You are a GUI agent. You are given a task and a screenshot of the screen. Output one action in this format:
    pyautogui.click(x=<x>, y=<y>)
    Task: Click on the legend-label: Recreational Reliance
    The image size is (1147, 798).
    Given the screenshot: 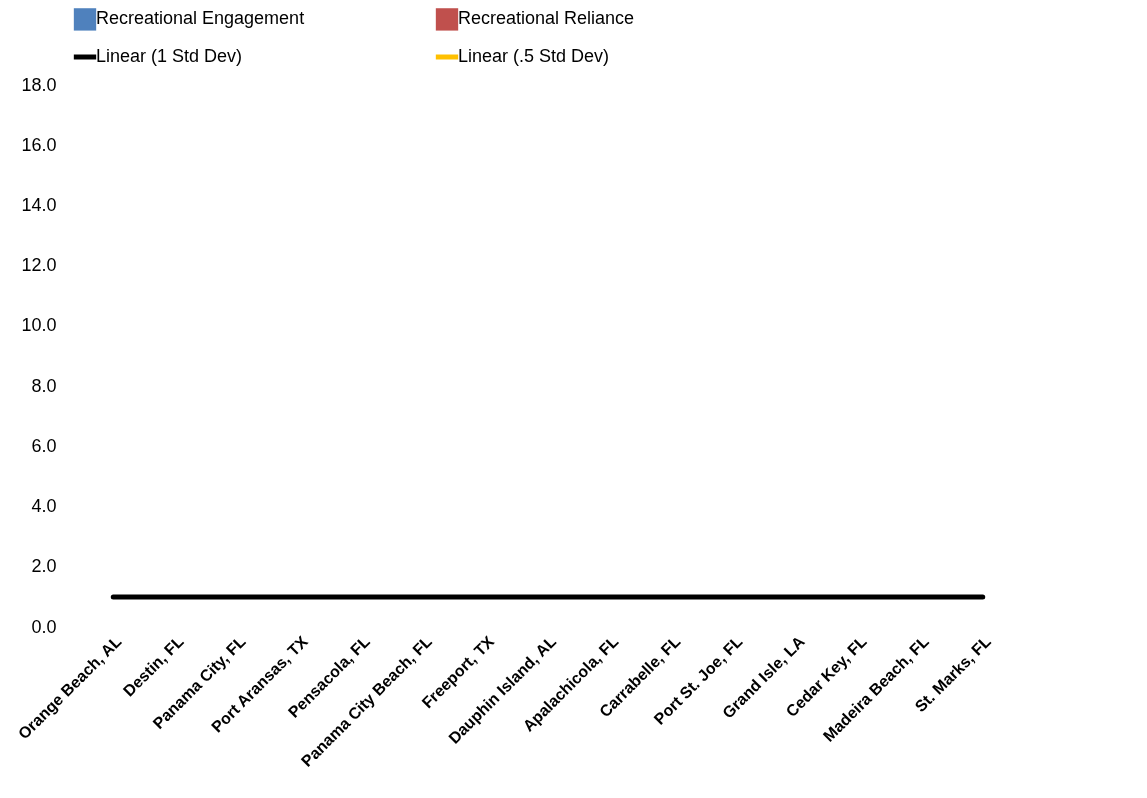 What is the action you would take?
    pyautogui.click(x=546, y=18)
    